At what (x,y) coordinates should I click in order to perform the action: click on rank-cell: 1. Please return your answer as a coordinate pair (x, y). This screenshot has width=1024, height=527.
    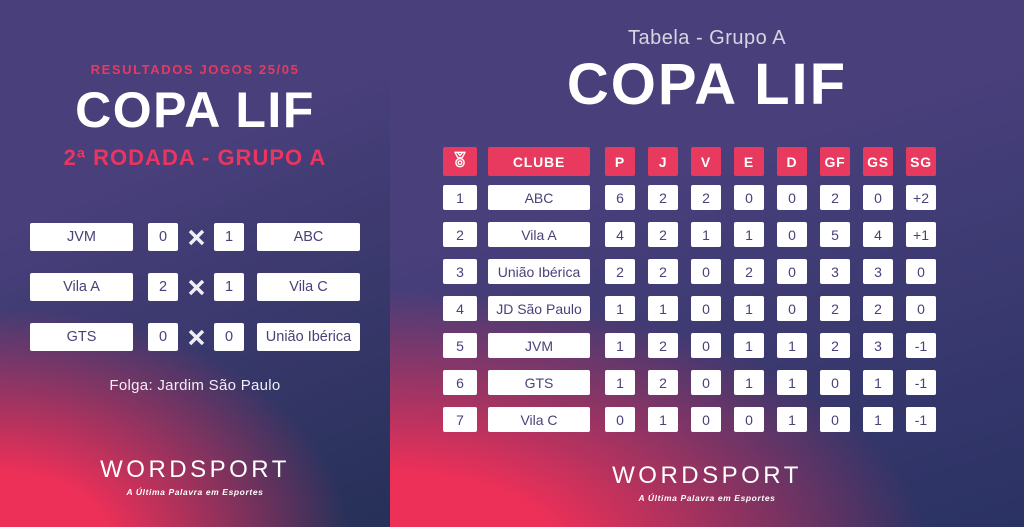
    Looking at the image, I should click on (460, 197).